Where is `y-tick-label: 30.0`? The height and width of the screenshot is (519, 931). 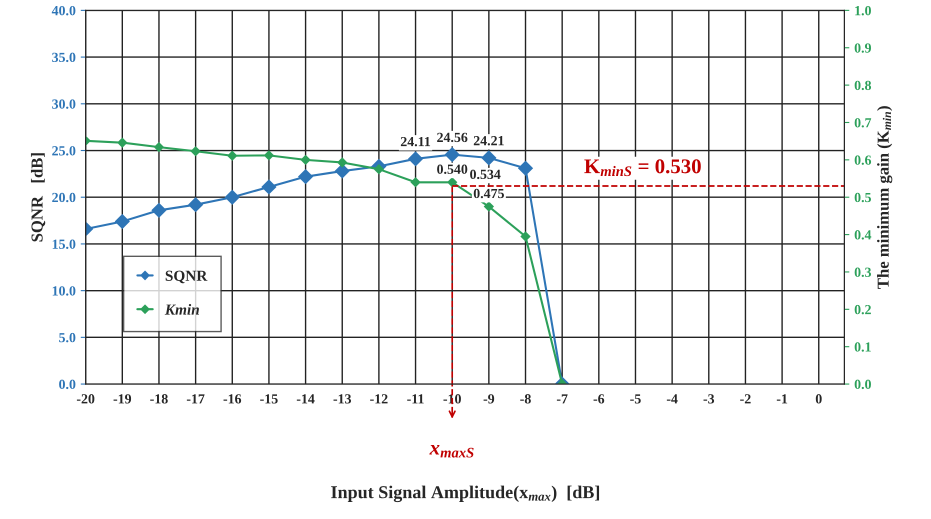
y-tick-label: 30.0 is located at coordinates (64, 104).